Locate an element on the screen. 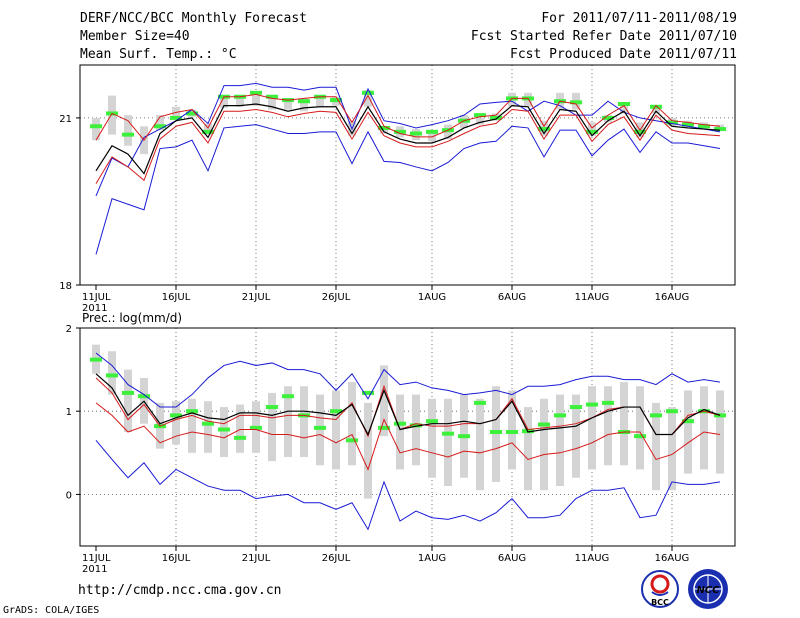 The height and width of the screenshot is (618, 800). x-tick-label: 26JUL is located at coordinates (336, 297).